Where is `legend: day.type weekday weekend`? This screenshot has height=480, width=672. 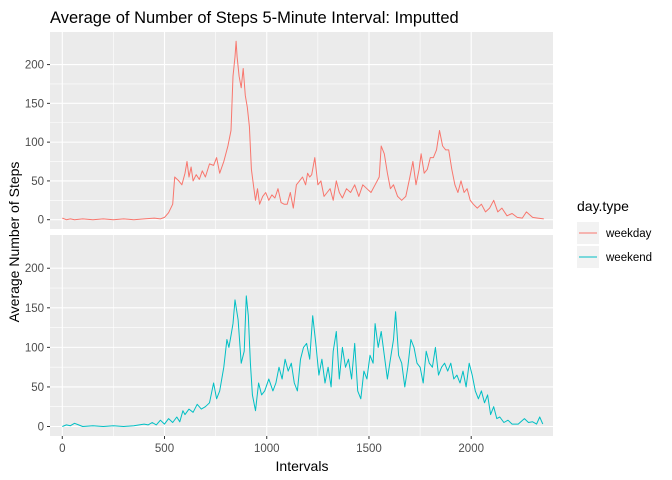 legend: day.type weekday weekend is located at coordinates (614, 233).